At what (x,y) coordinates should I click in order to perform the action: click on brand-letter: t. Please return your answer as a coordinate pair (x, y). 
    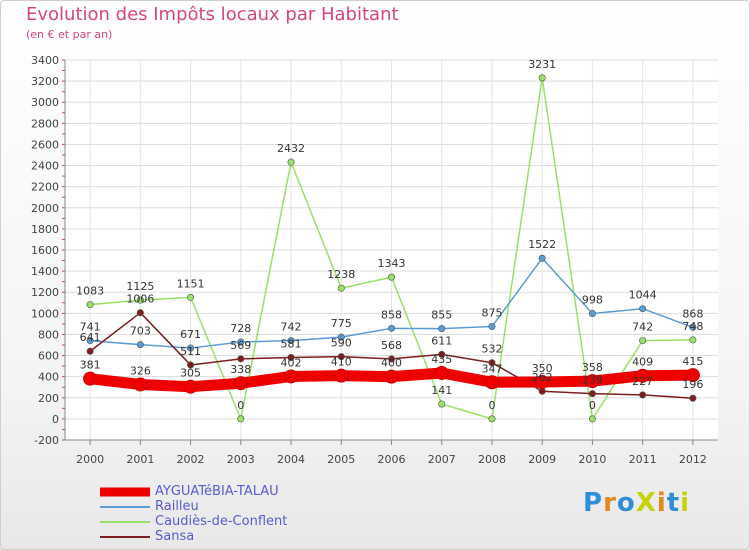
    Looking at the image, I should click on (673, 503).